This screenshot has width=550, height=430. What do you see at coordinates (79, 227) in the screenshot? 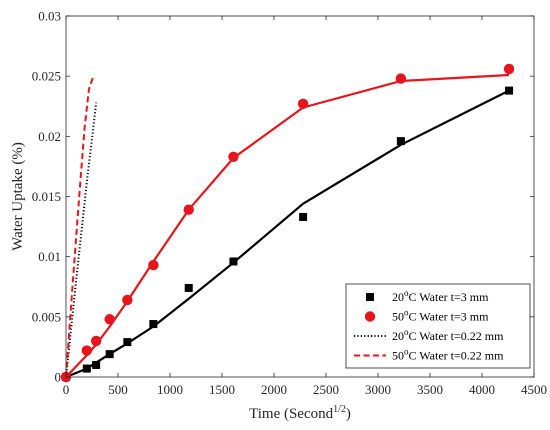
I see `series-5-line` at bounding box center [79, 227].